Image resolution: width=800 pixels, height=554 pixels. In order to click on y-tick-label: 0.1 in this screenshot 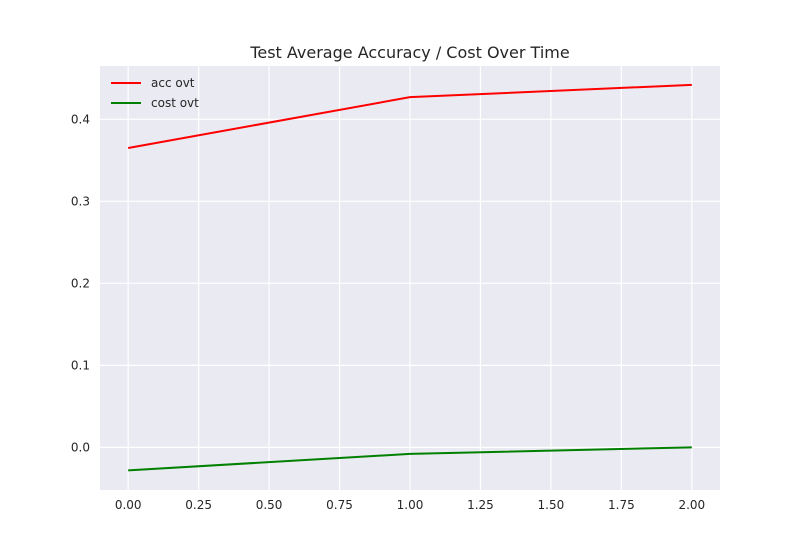, I will do `click(80, 365)`.